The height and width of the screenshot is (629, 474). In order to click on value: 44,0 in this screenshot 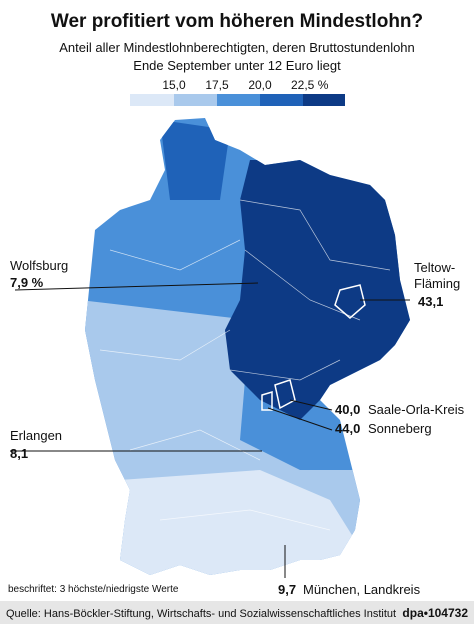, I will do `click(347, 428)`.